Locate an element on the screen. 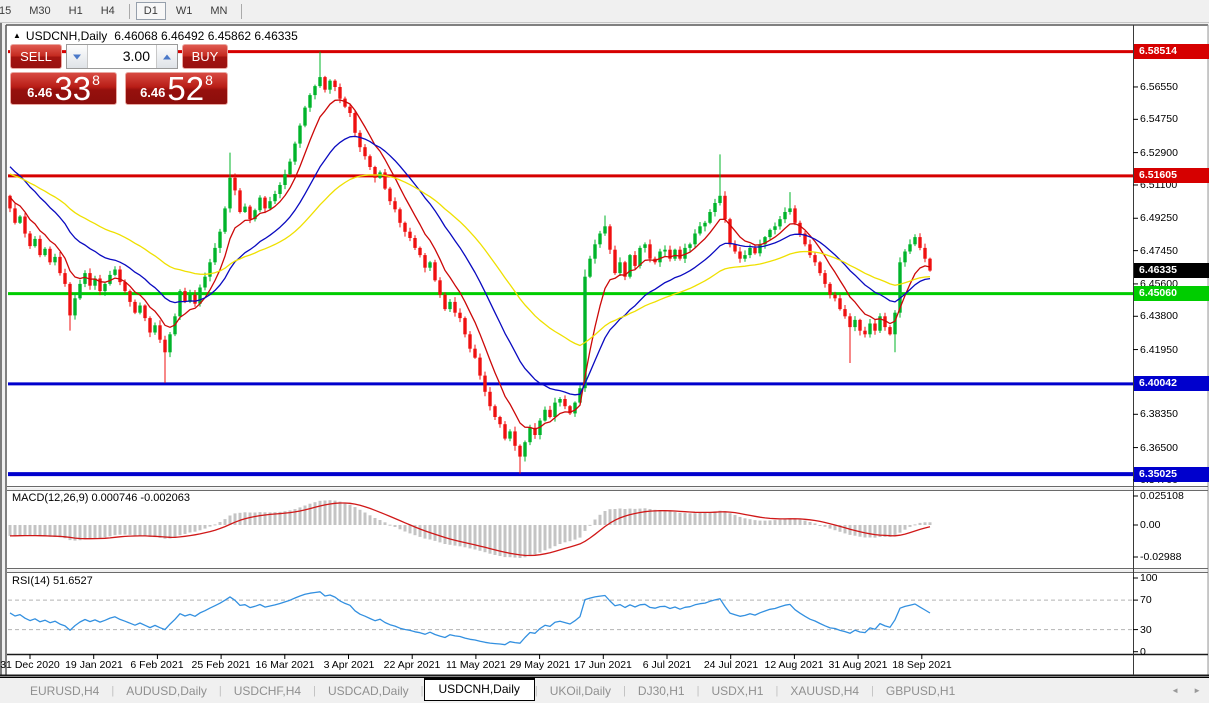 This screenshot has height=703, width=1209. buy-price-prefix: 6.46 is located at coordinates (153, 92).